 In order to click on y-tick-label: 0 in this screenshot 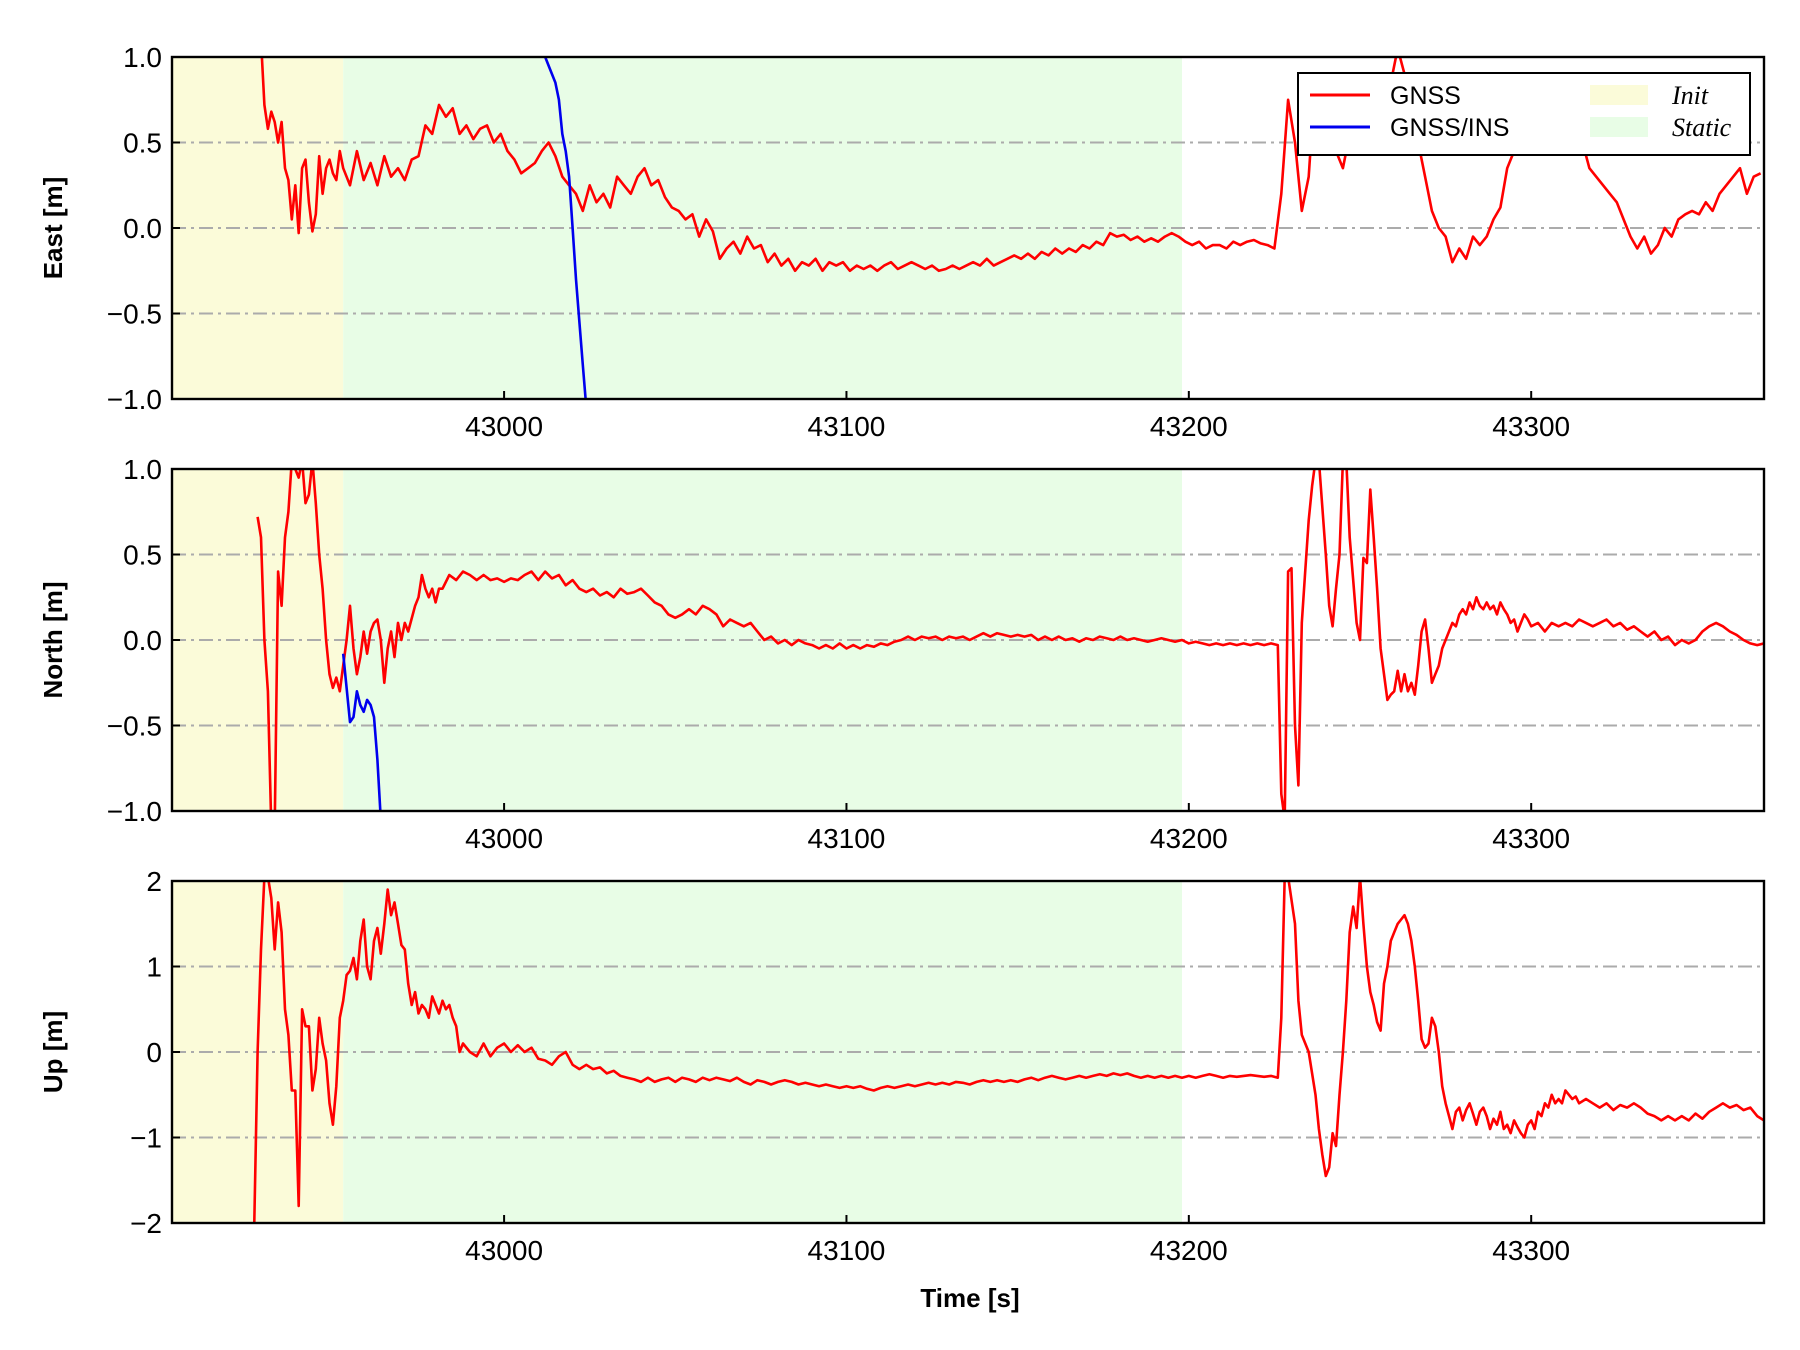, I will do `click(154, 1052)`.